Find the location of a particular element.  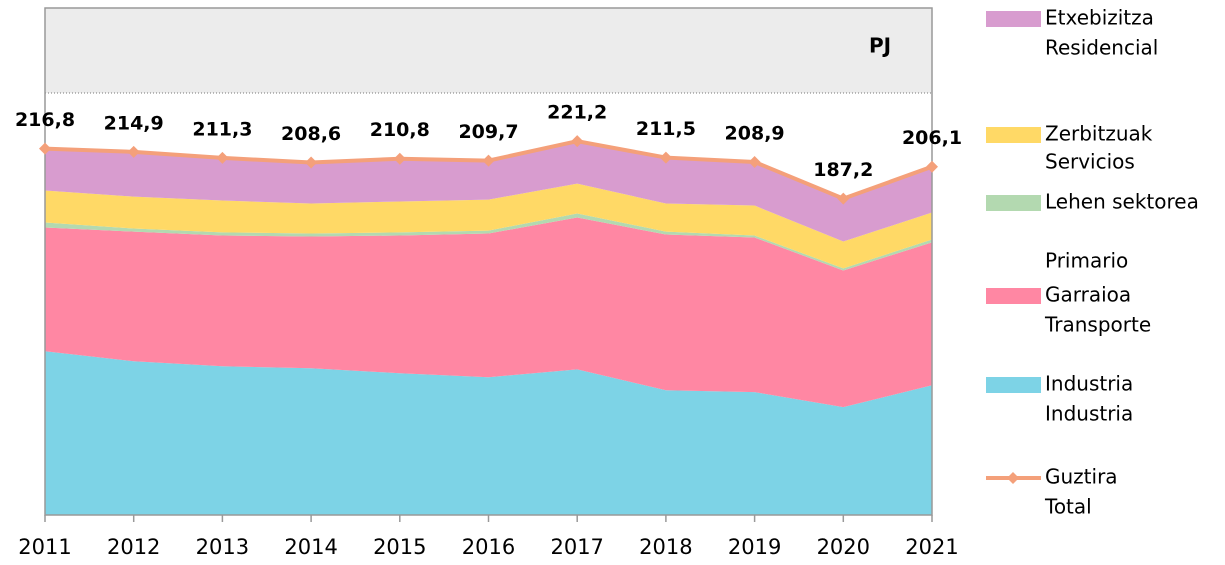

legend-label: Primario is located at coordinates (1086, 261).